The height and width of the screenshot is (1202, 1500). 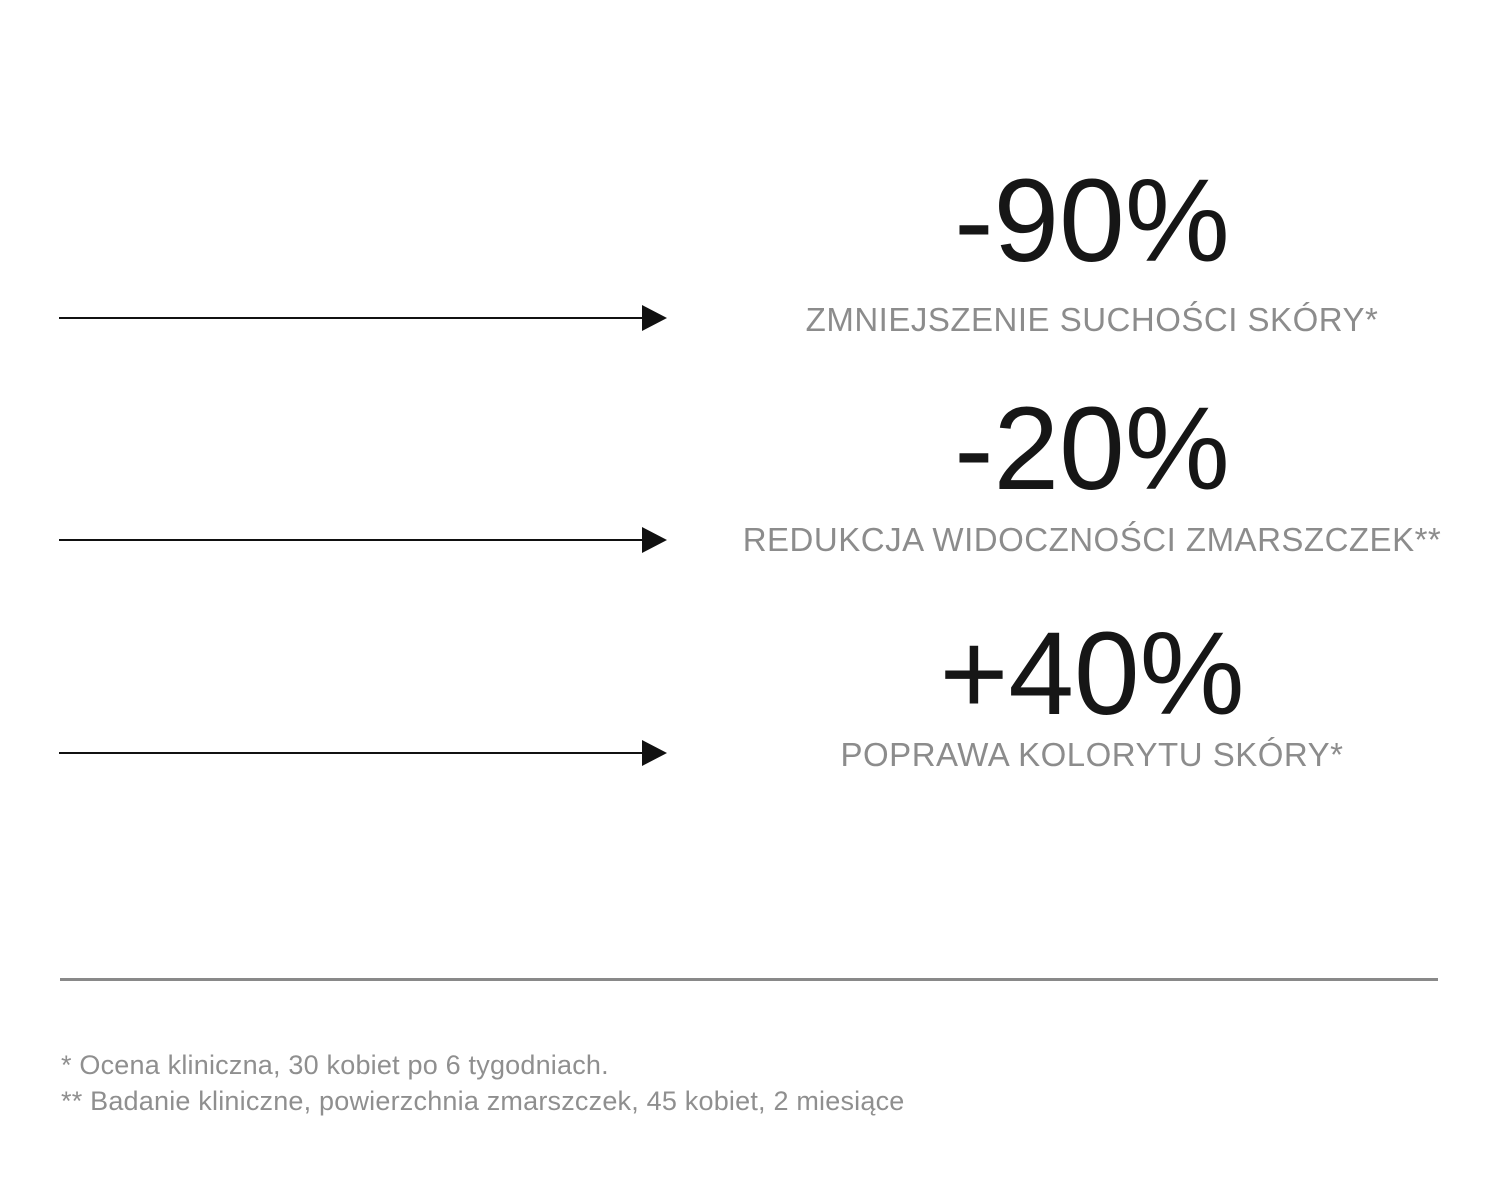 I want to click on divider, so click(x=749, y=979).